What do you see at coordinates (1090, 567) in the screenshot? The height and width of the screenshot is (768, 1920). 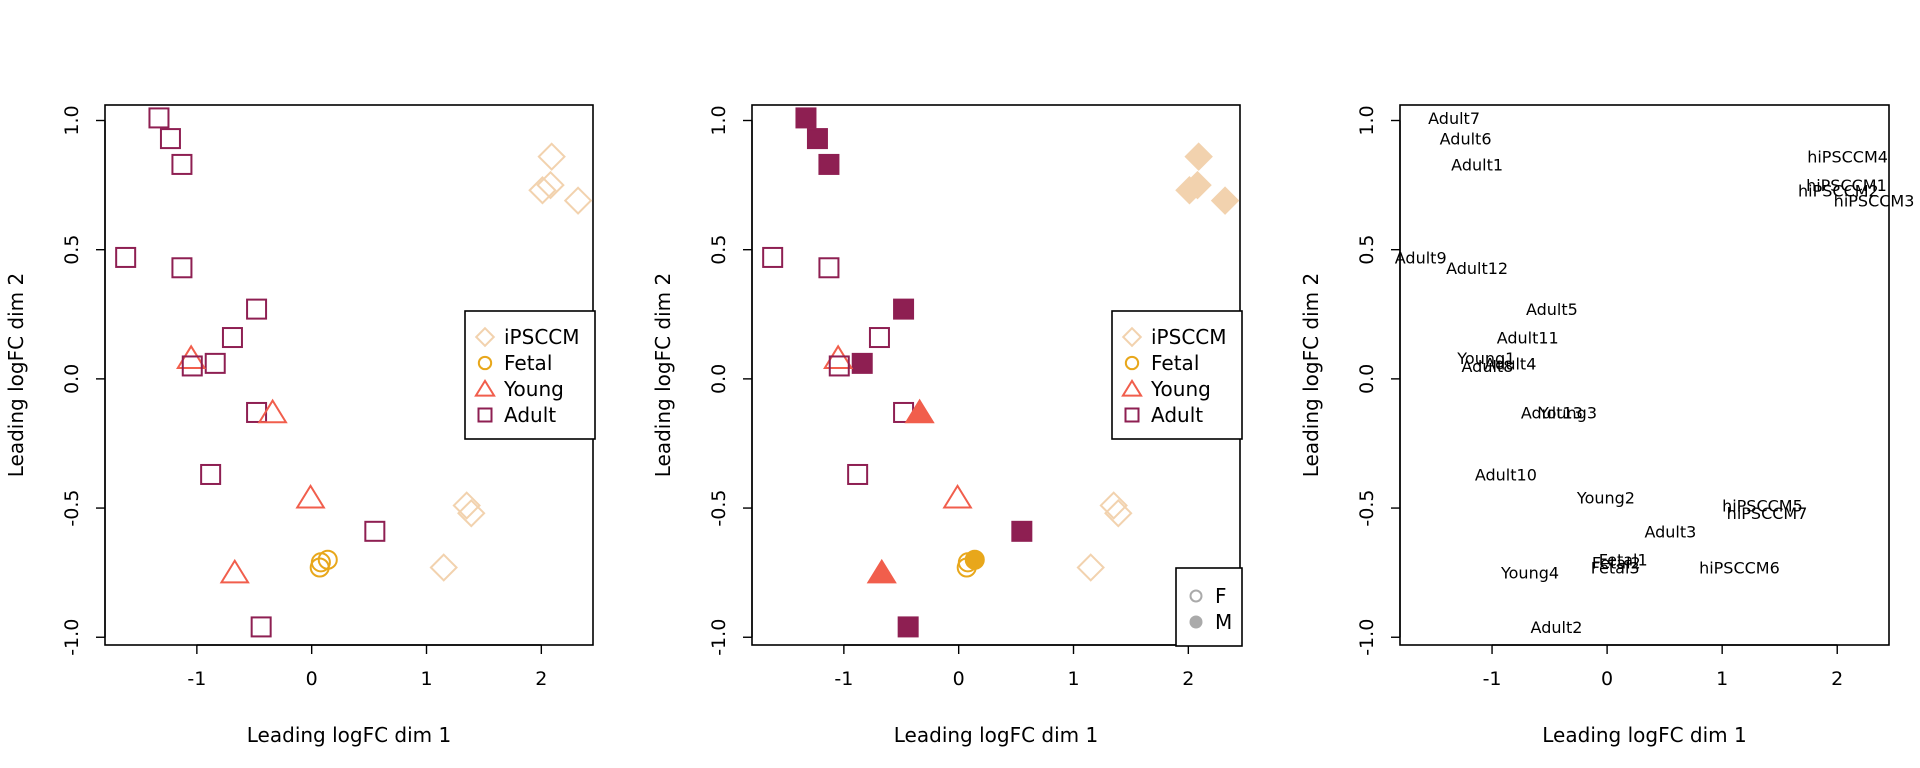 I see `point-hipsccm6` at bounding box center [1090, 567].